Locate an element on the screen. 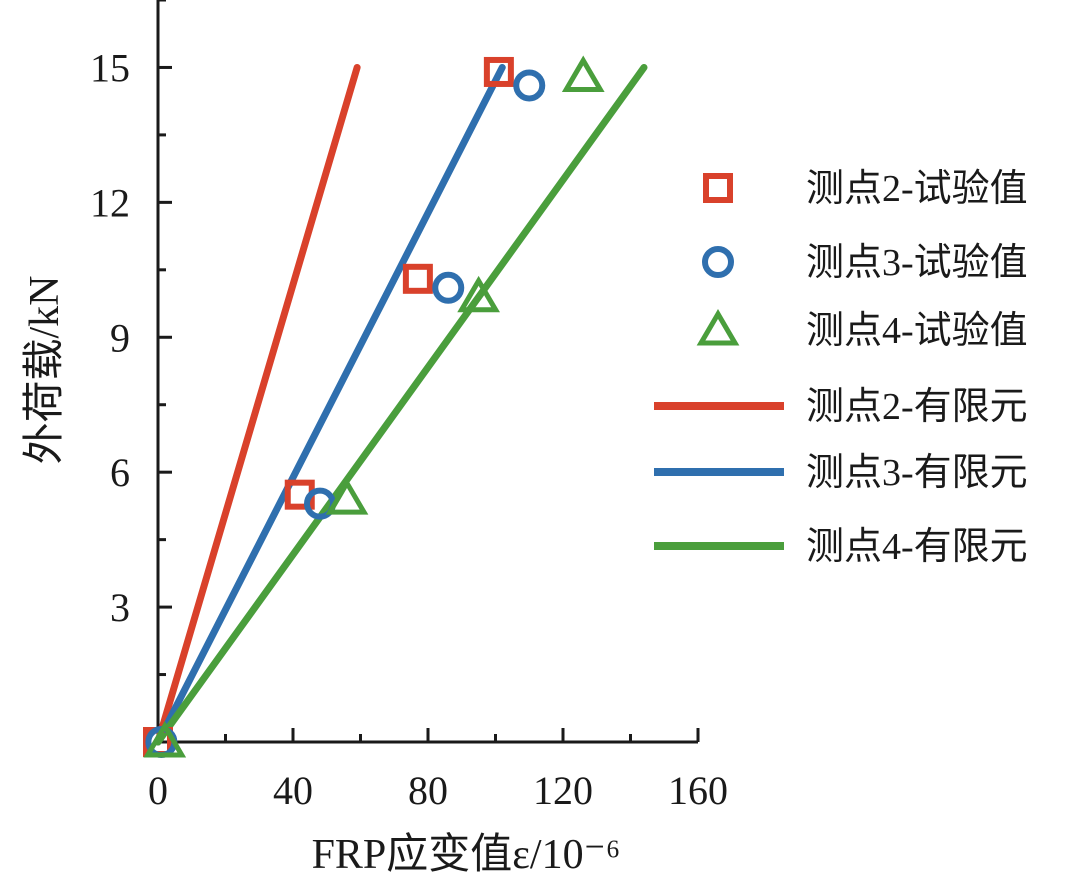  fe-line is located at coordinates (257, 404).